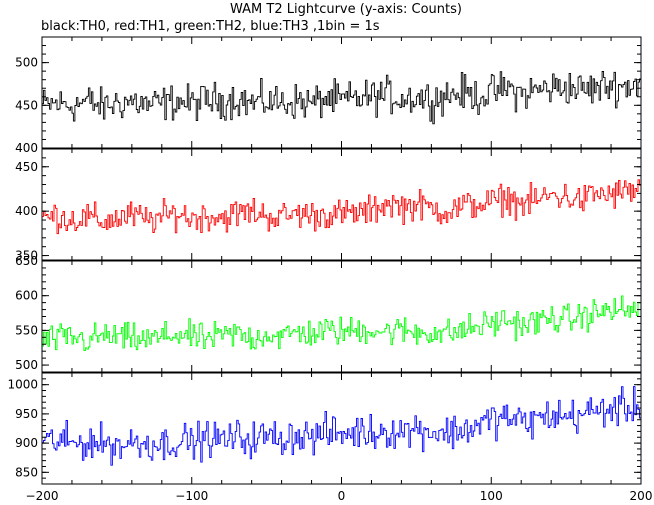  I want to click on x-tick-label: 200, so click(641, 496).